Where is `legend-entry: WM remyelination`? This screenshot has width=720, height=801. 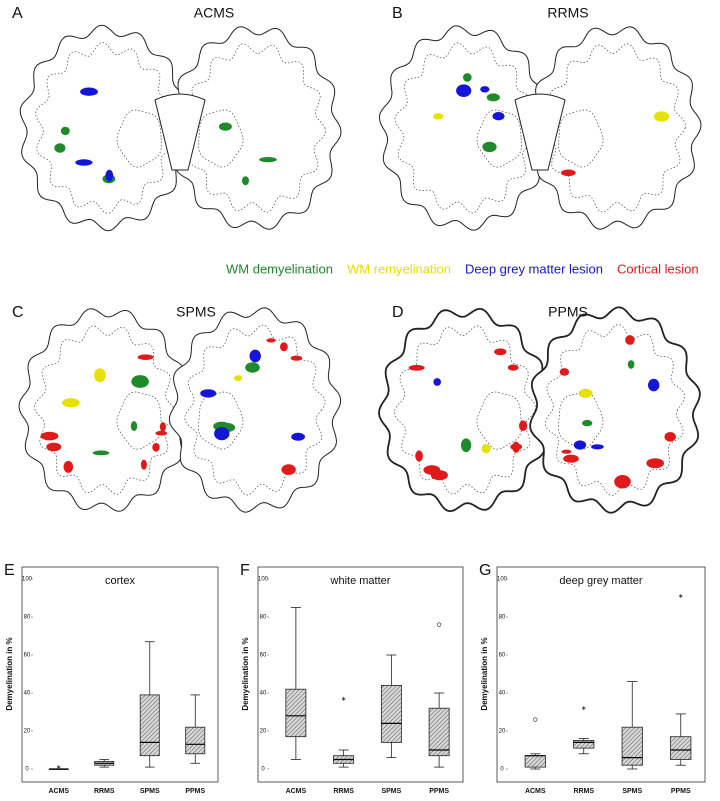 legend-entry: WM remyelination is located at coordinates (399, 268).